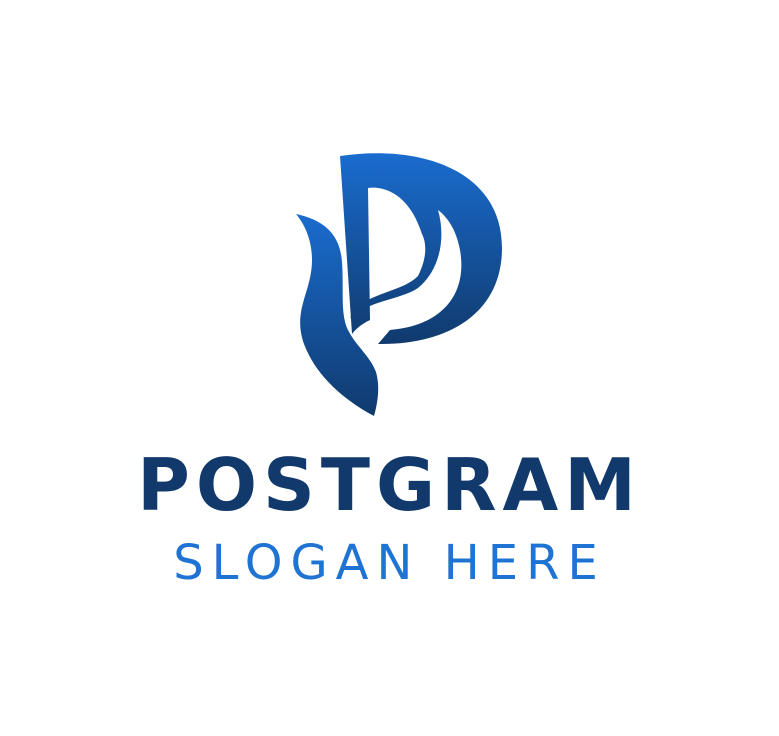 This screenshot has width=779, height=736. I want to click on stylized-letter-p-flame-icon, so click(399, 284).